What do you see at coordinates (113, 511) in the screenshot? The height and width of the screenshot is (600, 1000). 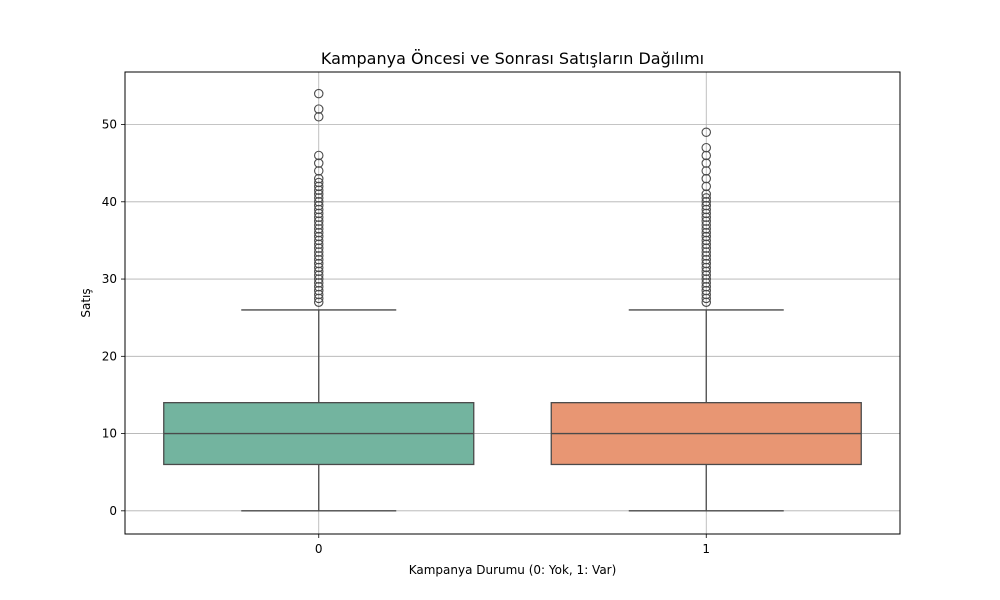 I see `y-tick-label: 0` at bounding box center [113, 511].